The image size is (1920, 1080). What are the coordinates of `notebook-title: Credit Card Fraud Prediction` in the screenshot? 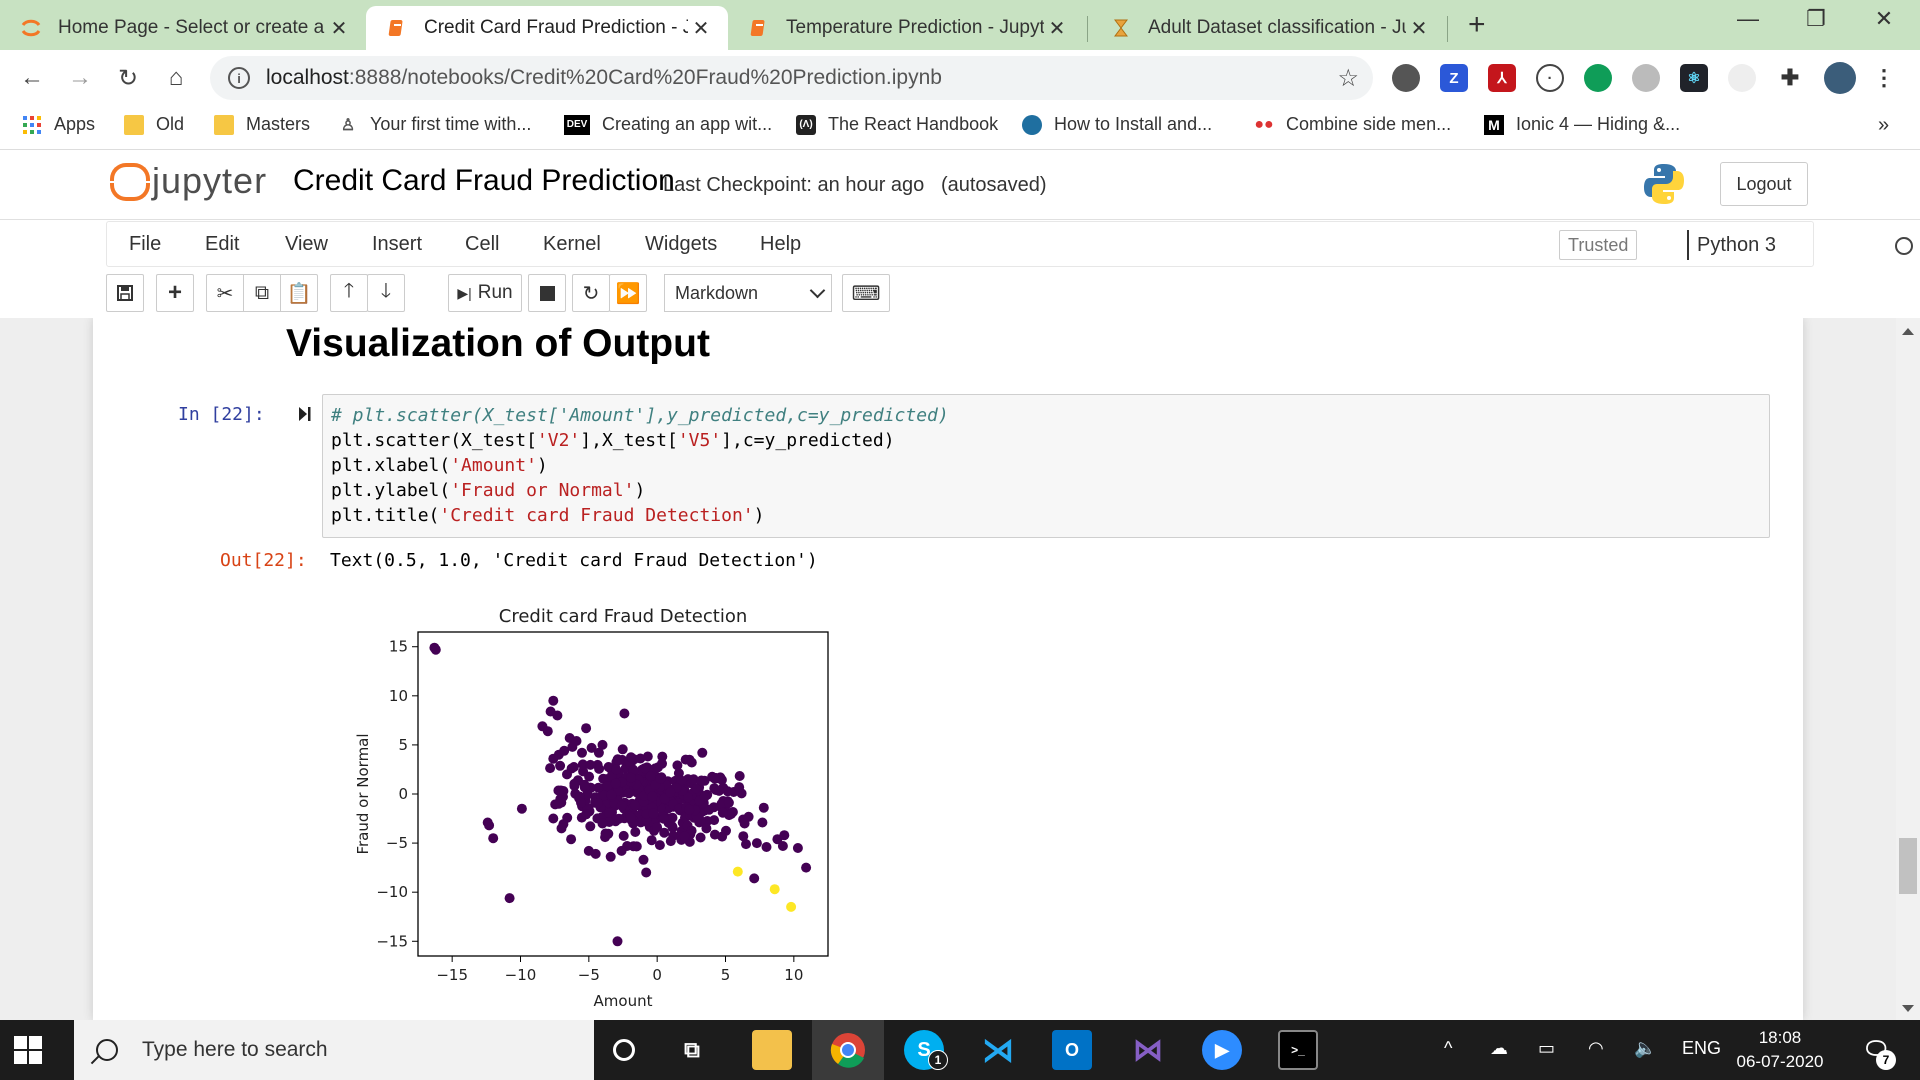 It's located at (484, 180).